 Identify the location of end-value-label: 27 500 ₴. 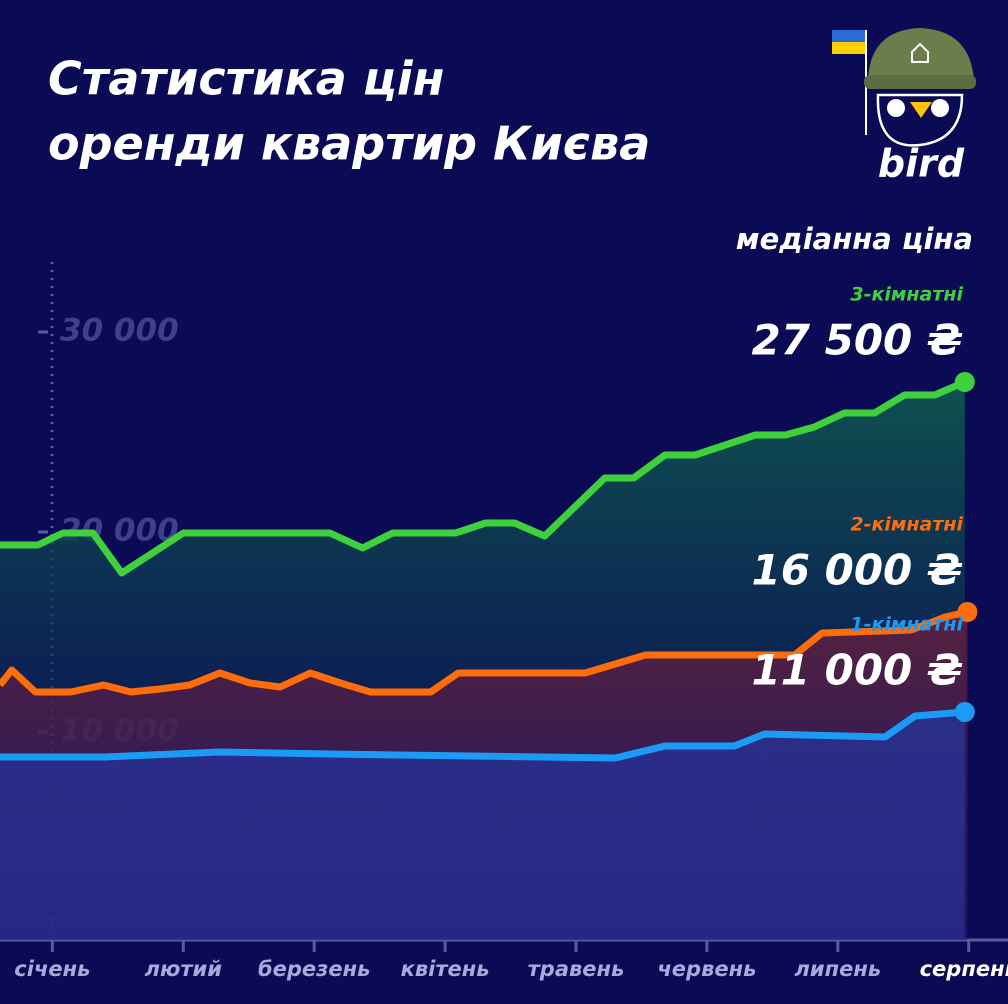
(857, 340).